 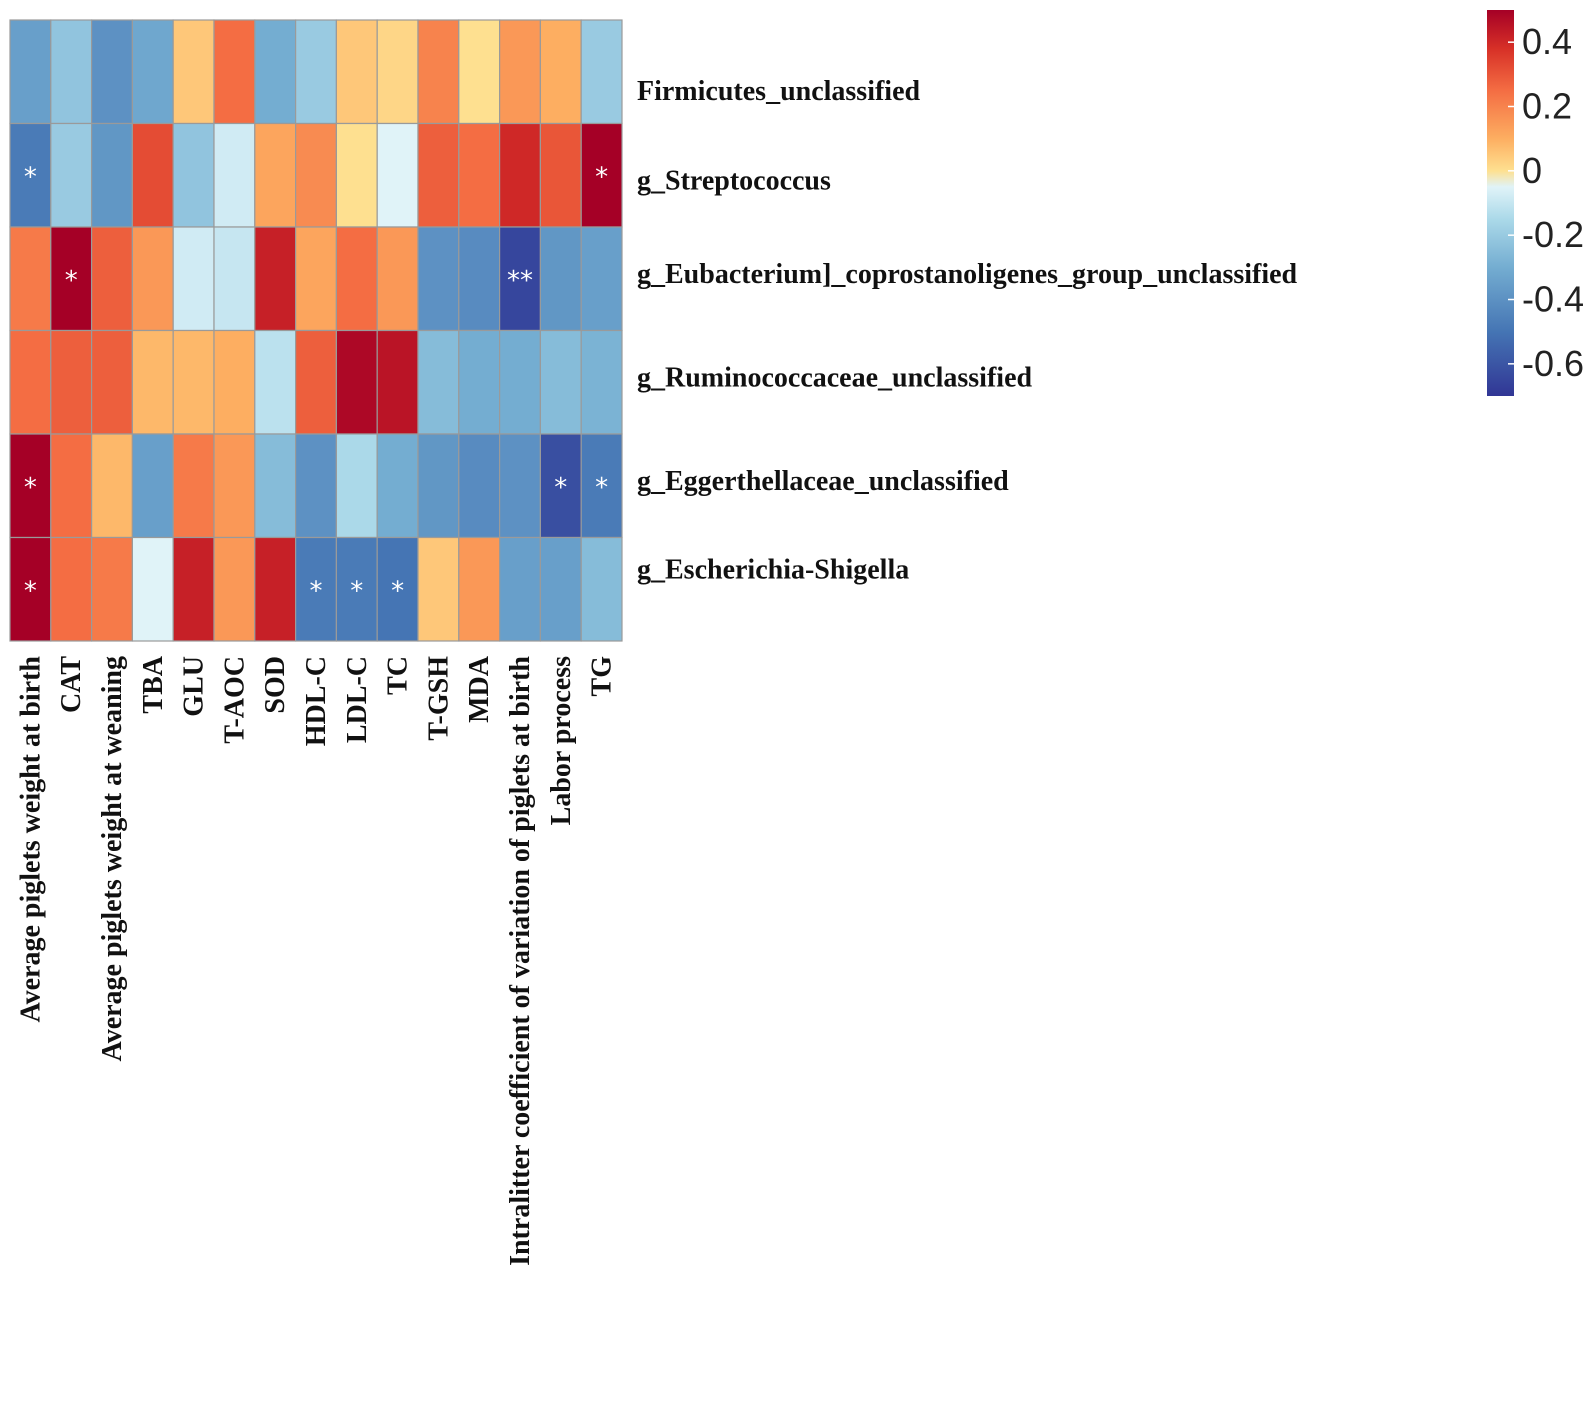 What do you see at coordinates (356, 382) in the screenshot?
I see `heatmap-cell-r3-c8` at bounding box center [356, 382].